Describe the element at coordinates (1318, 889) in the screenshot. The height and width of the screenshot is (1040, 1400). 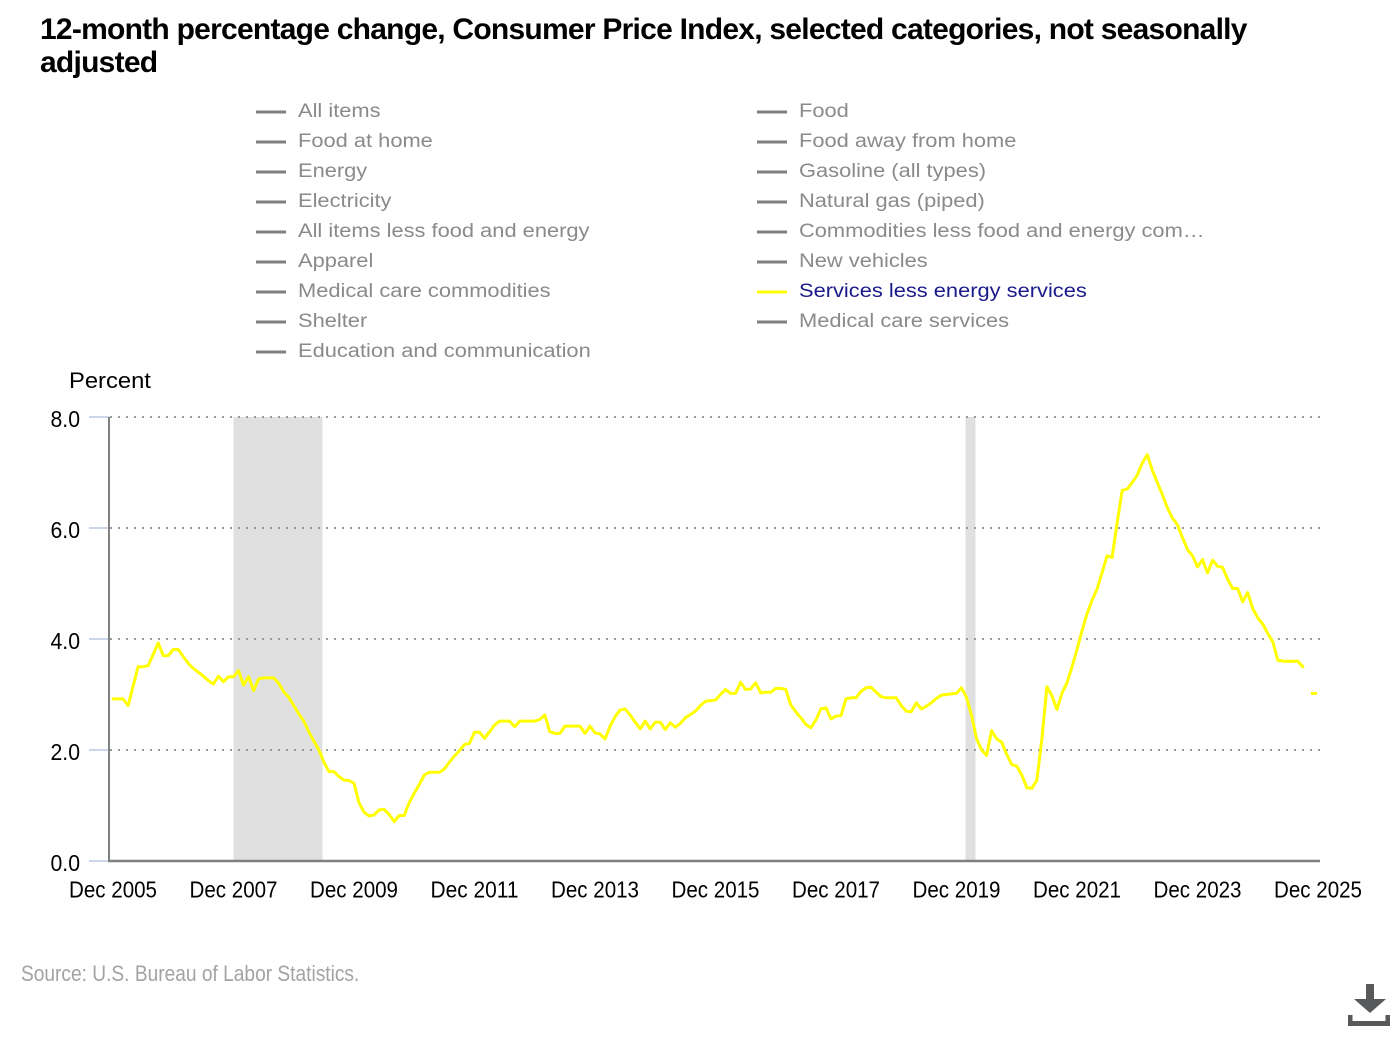
I see `svg-text: Dec 2025` at that location.